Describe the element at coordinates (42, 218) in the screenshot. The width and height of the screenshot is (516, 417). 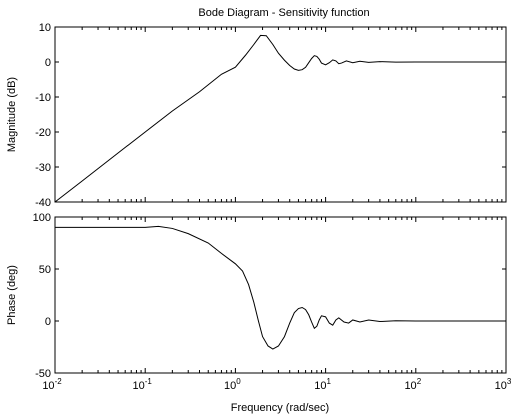
I see `phase-y-tick-label: 100` at that location.